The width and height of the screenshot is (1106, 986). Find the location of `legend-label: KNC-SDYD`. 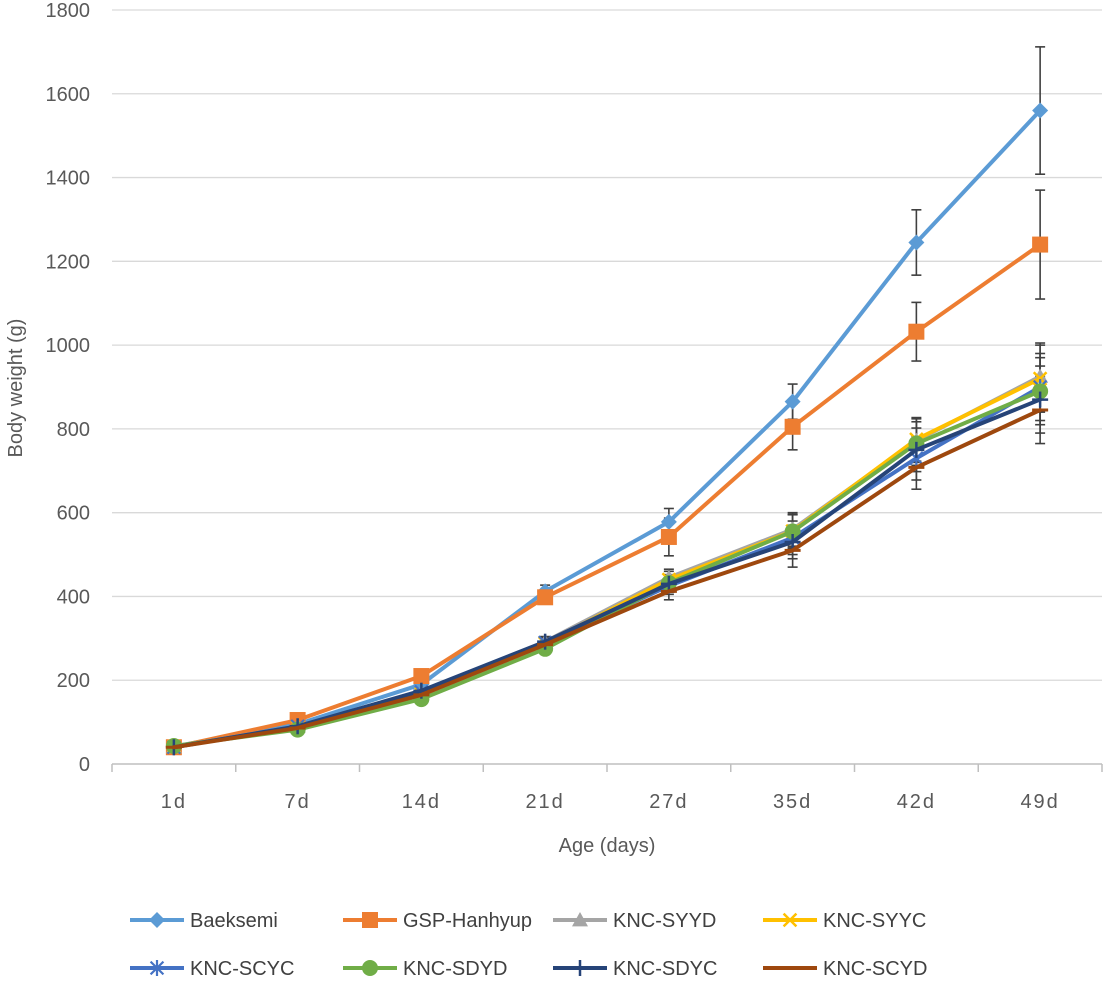

legend-label: KNC-SDYD is located at coordinates (455, 969).